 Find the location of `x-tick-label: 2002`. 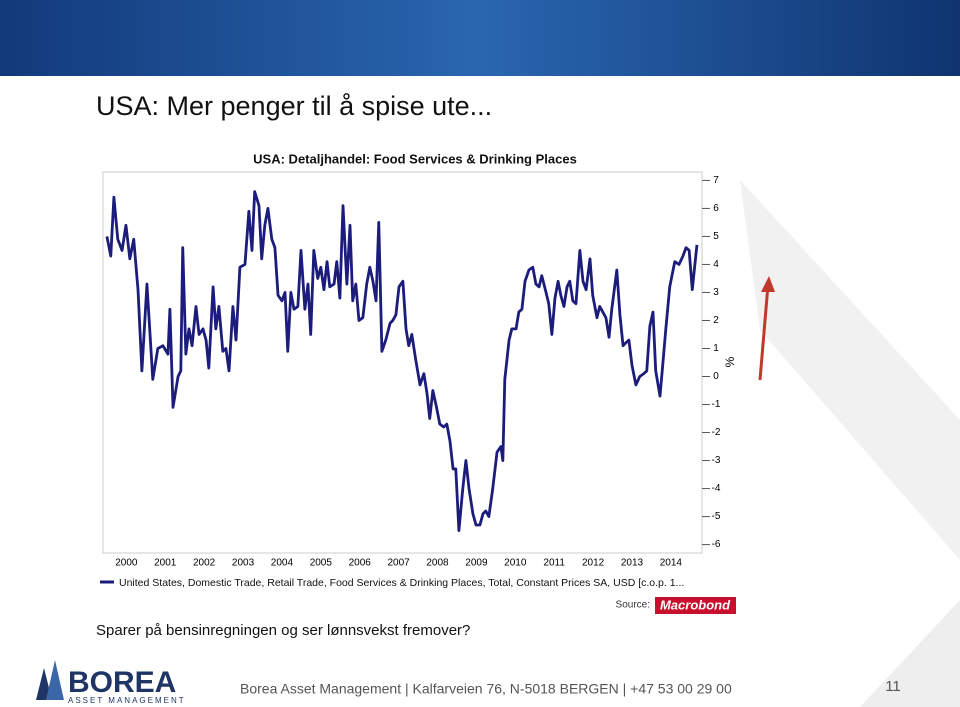

x-tick-label: 2002 is located at coordinates (204, 563).